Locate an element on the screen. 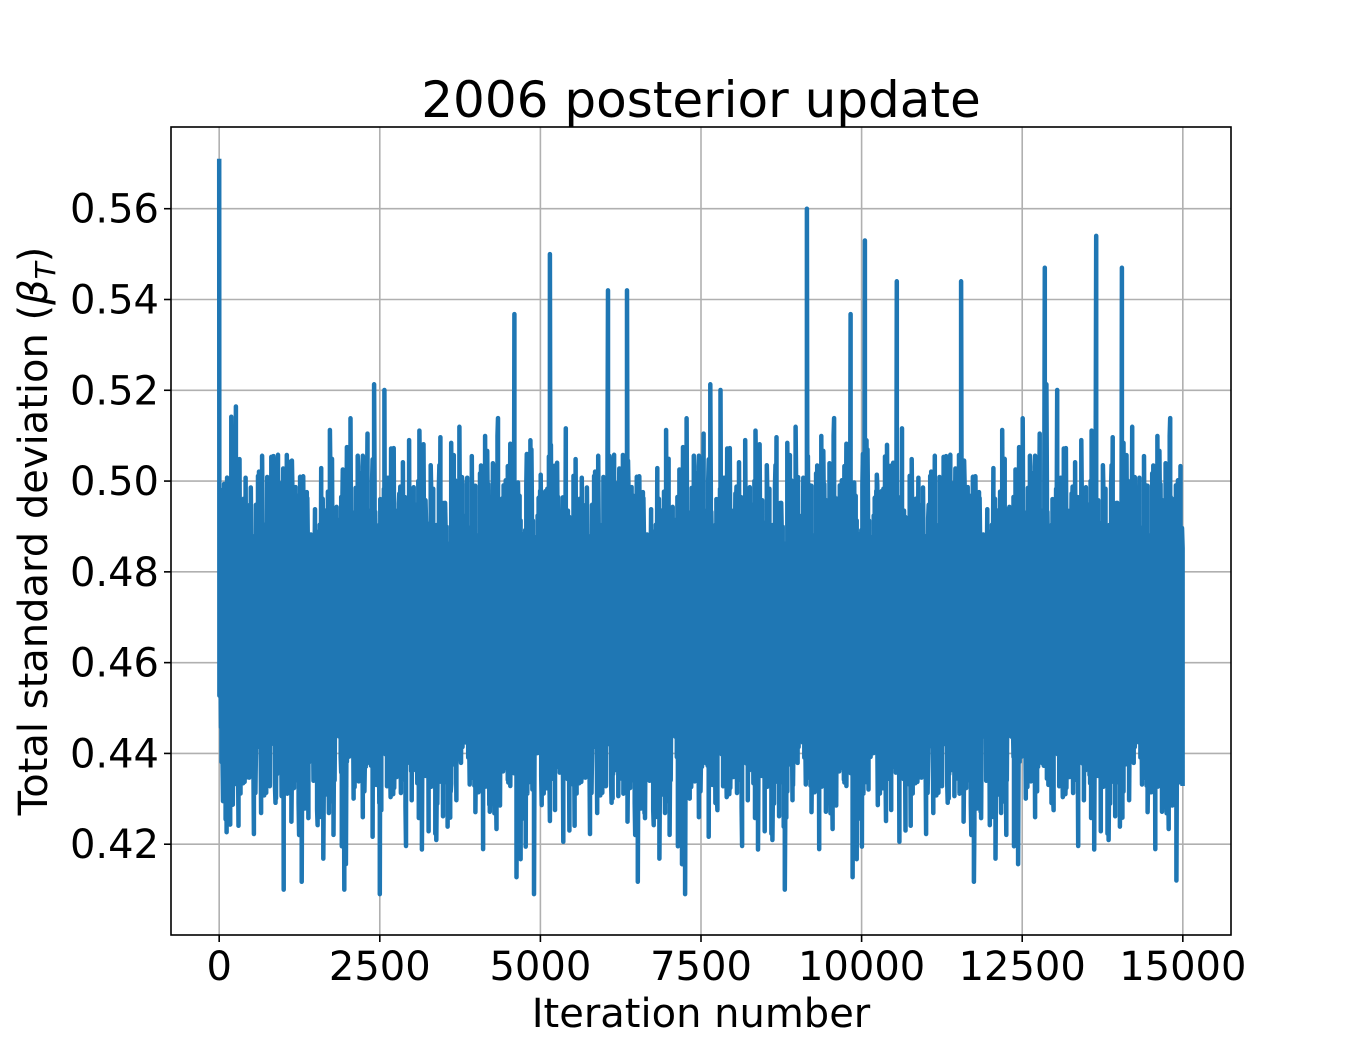 This screenshot has height=1050, width=1368. y-axis-ticks: 0.42 0.44 0.46 0.48 0.50 0.52 0.54 0.56 is located at coordinates (120, 527).